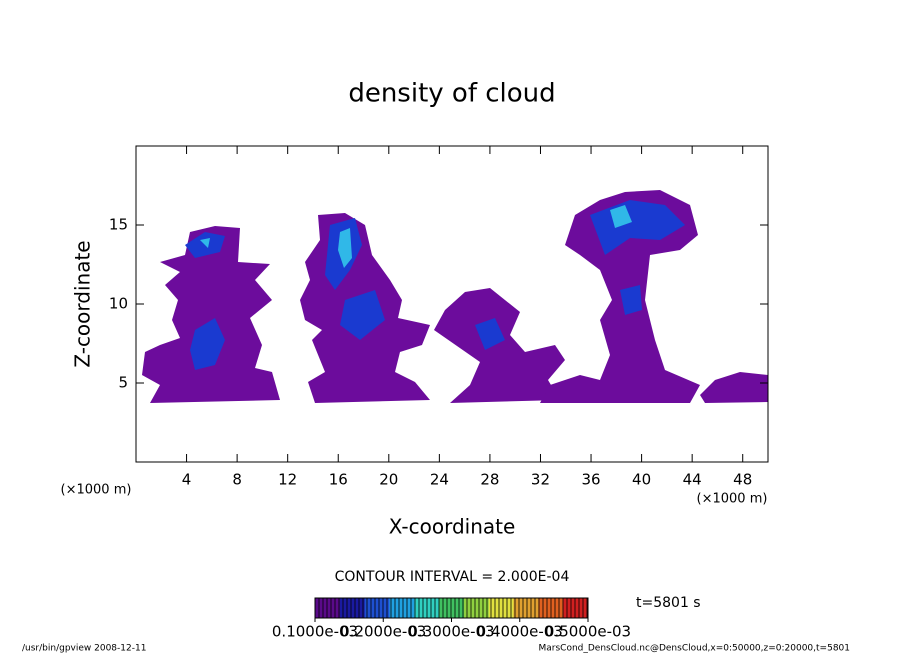 The width and height of the screenshot is (904, 658). What do you see at coordinates (668, 603) in the screenshot?
I see `time-label: t=5801 s` at bounding box center [668, 603].